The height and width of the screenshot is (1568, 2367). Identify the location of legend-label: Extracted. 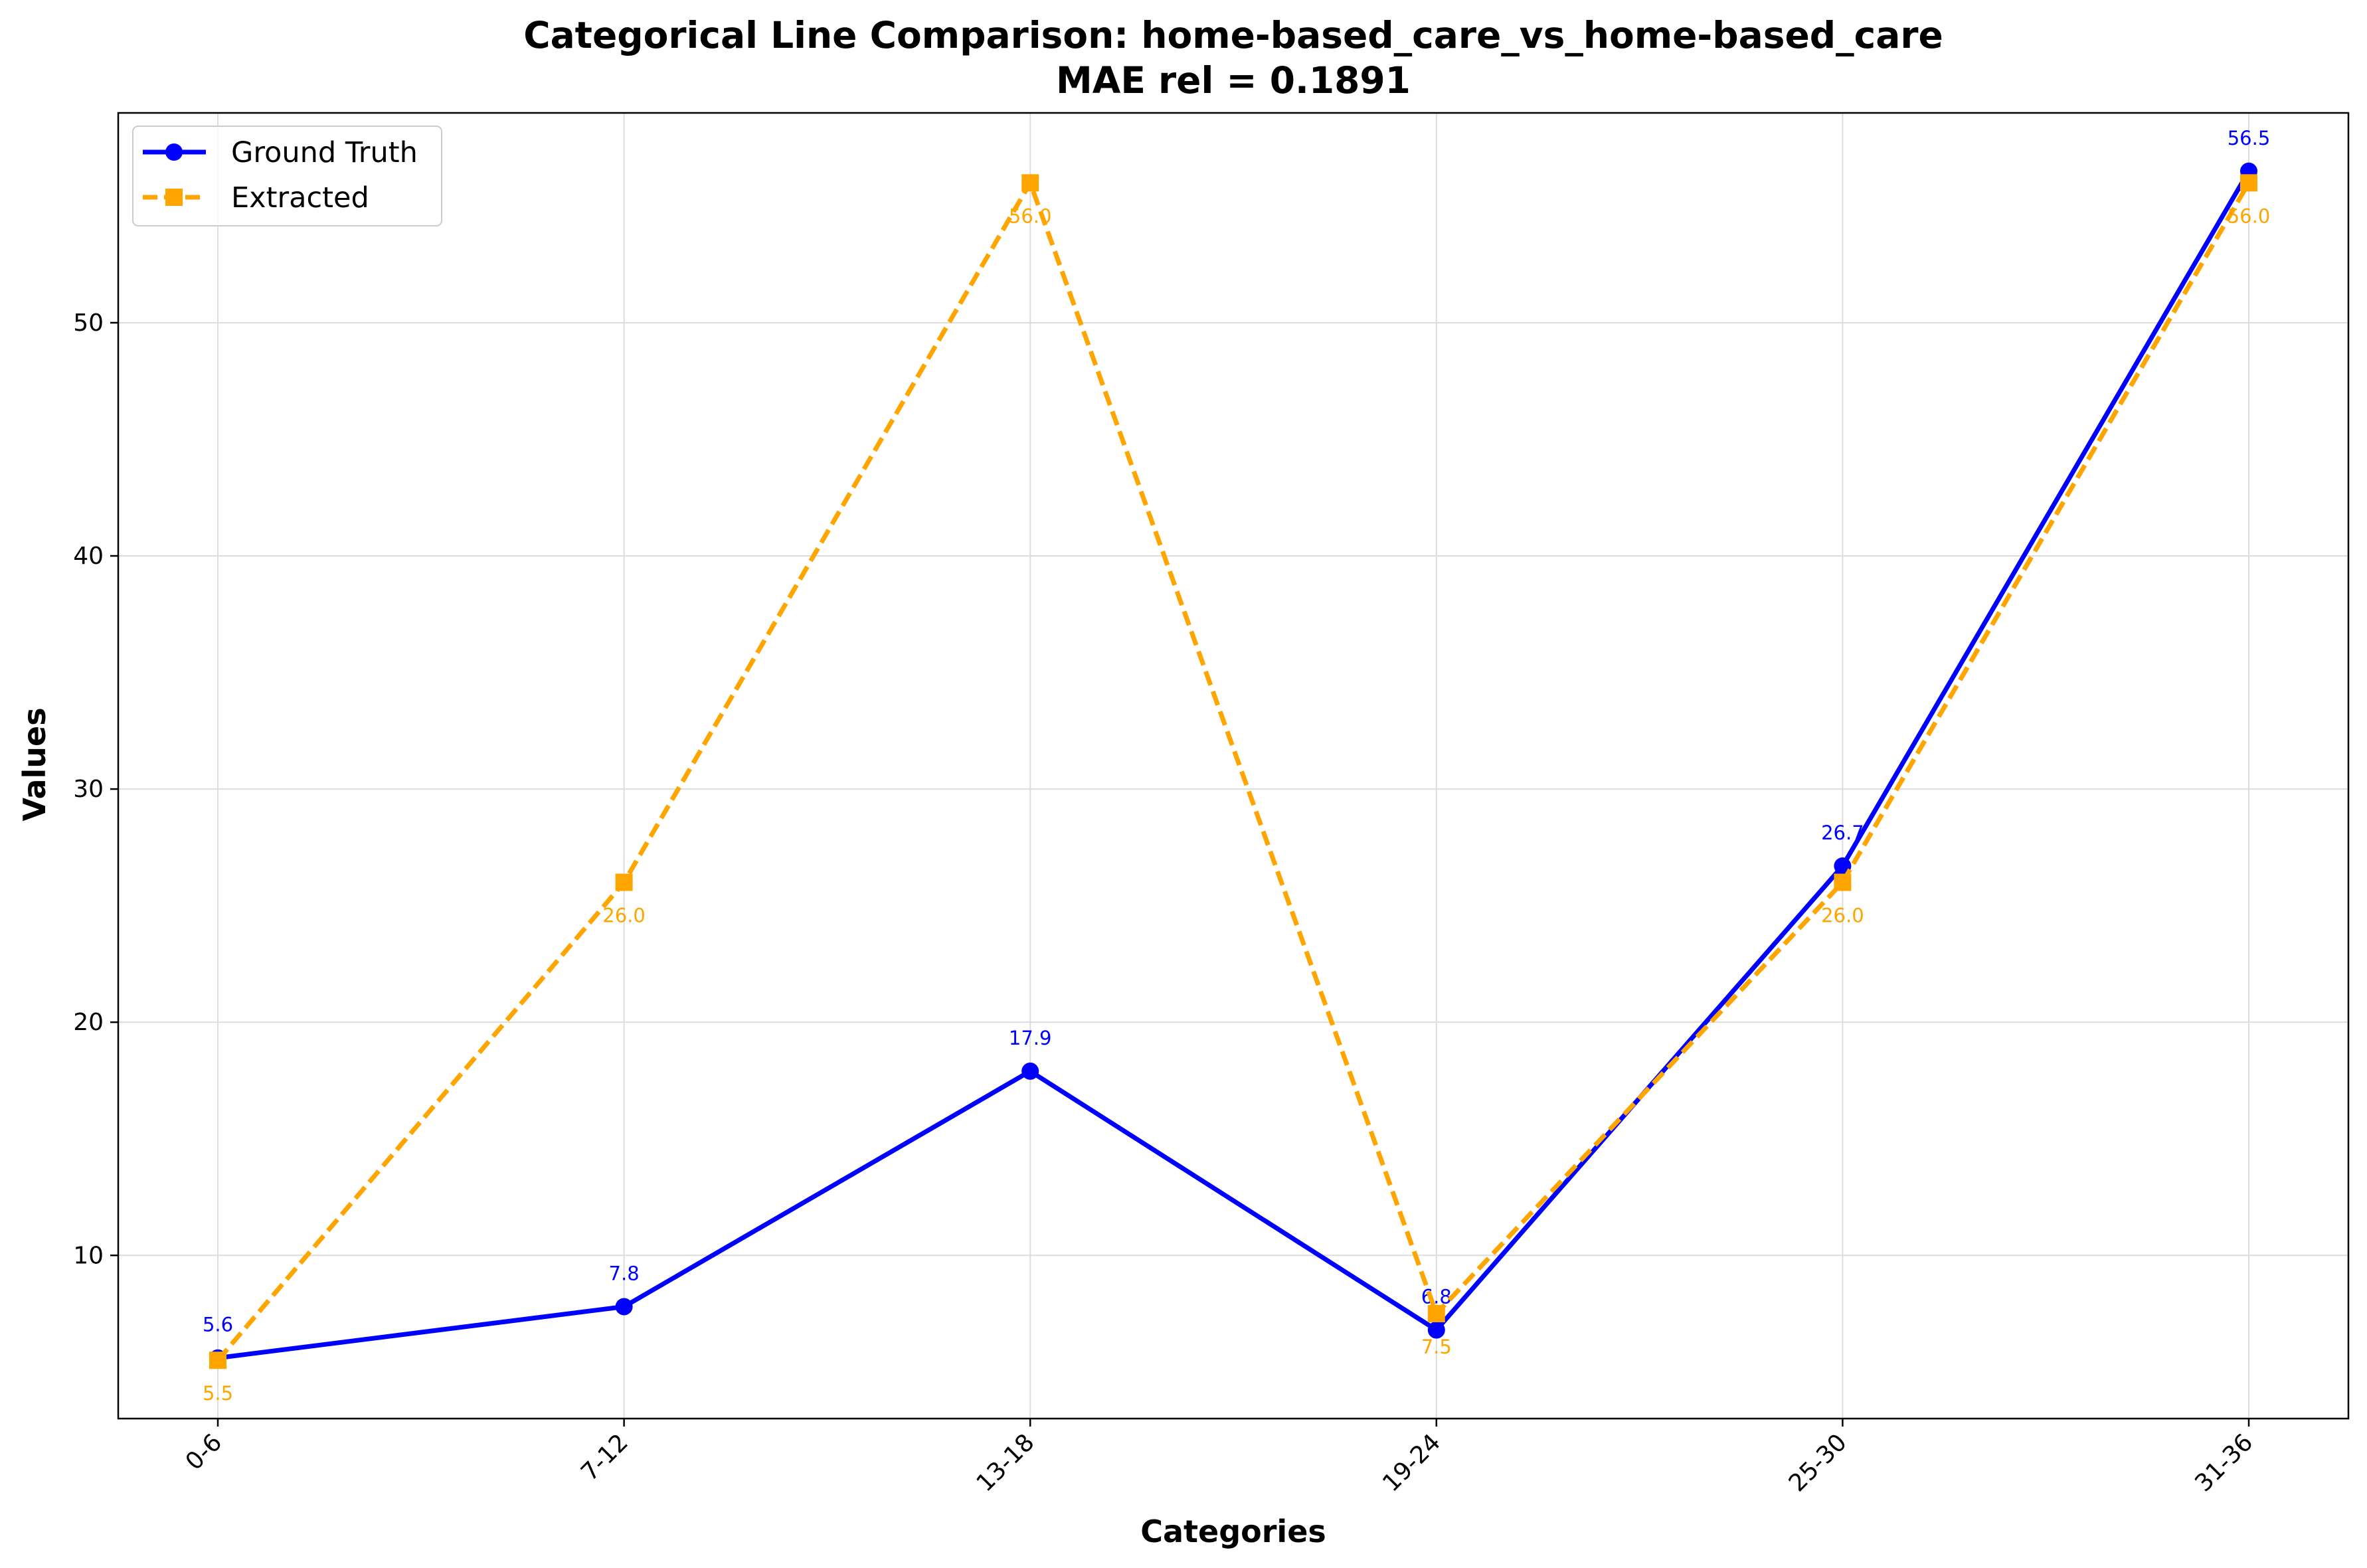
(300, 198).